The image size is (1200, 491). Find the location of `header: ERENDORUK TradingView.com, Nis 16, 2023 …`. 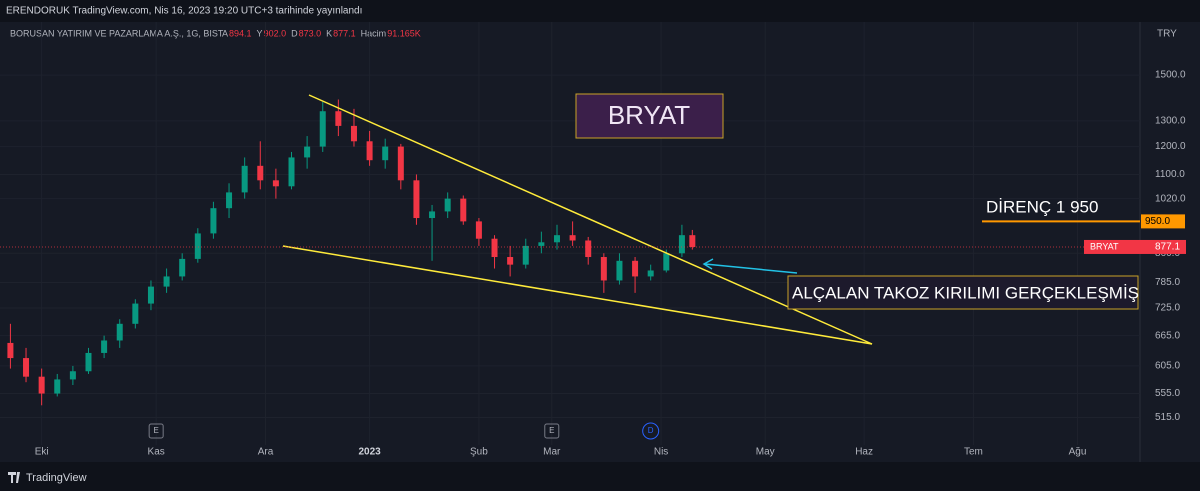

header: ERENDORUK TradingView.com, Nis 16, 2023 … is located at coordinates (184, 11).